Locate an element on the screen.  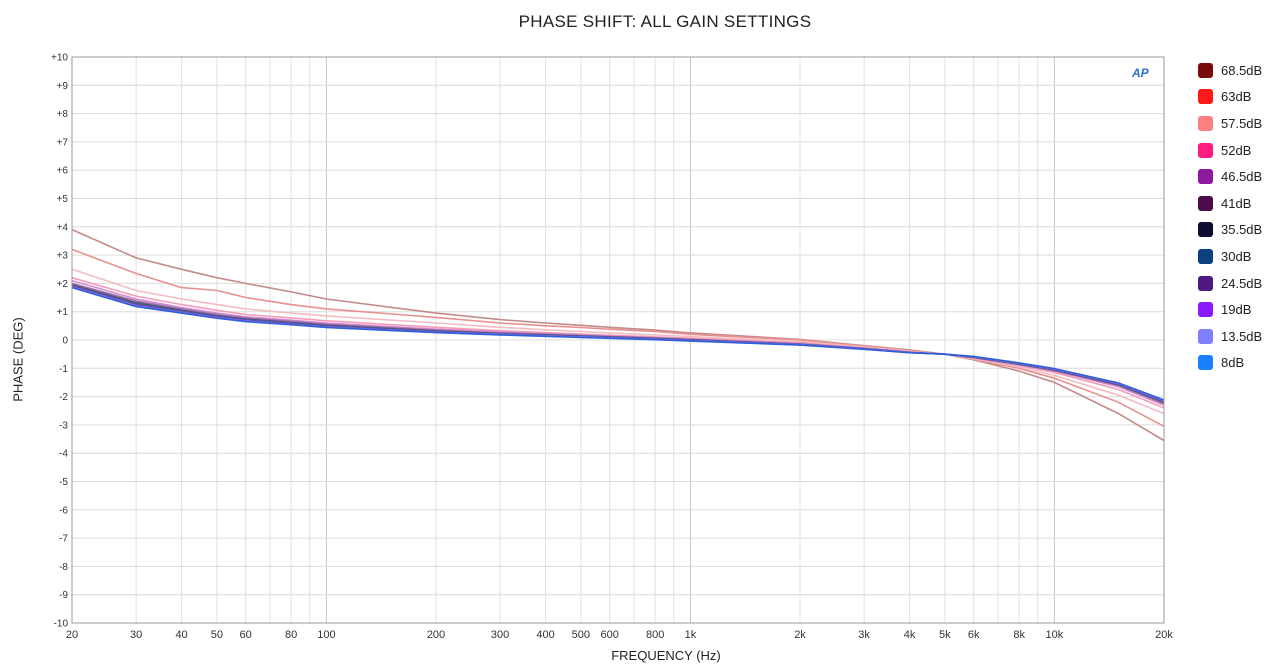
x-tick-label: 5k is located at coordinates (945, 635).